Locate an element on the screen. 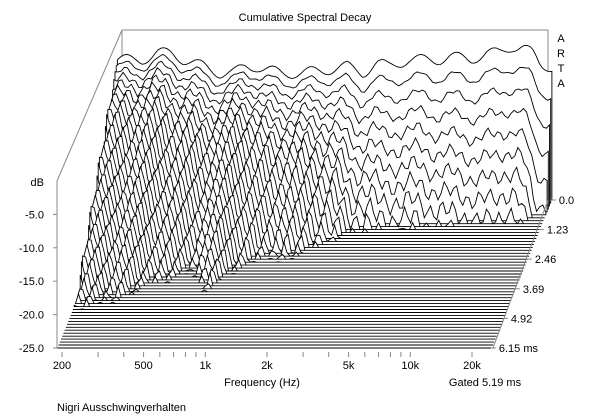 Image resolution: width=600 pixels, height=419 pixels. y-tick-label: -5.0 is located at coordinates (34, 215).